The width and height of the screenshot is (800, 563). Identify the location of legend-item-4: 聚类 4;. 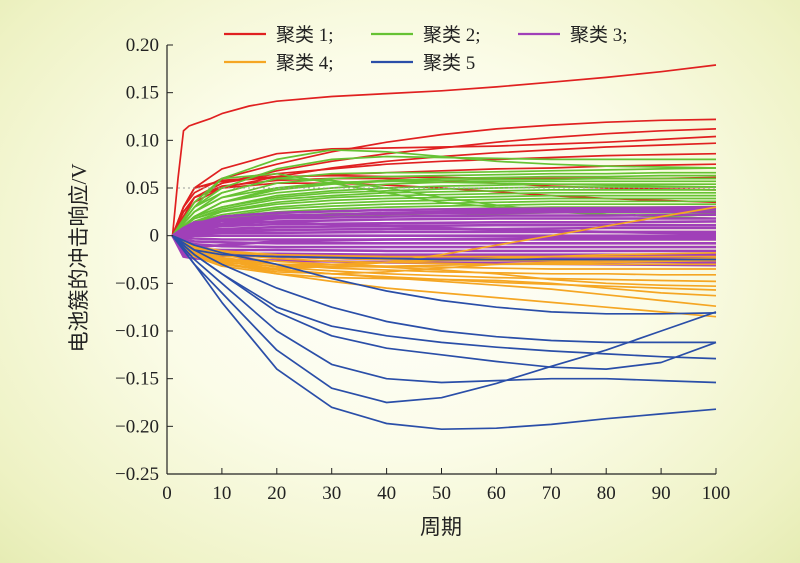
(279, 63).